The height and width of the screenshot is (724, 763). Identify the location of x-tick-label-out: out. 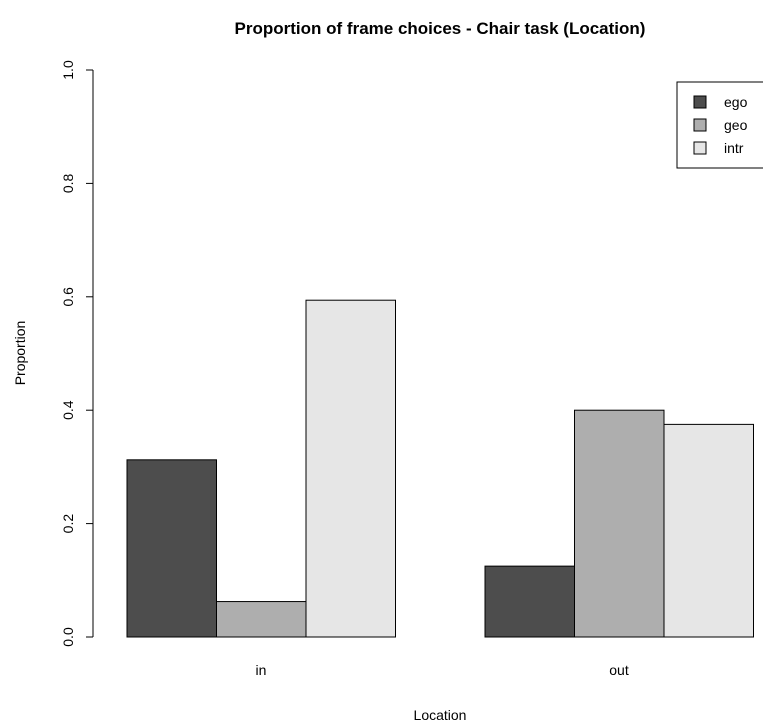
(619, 670).